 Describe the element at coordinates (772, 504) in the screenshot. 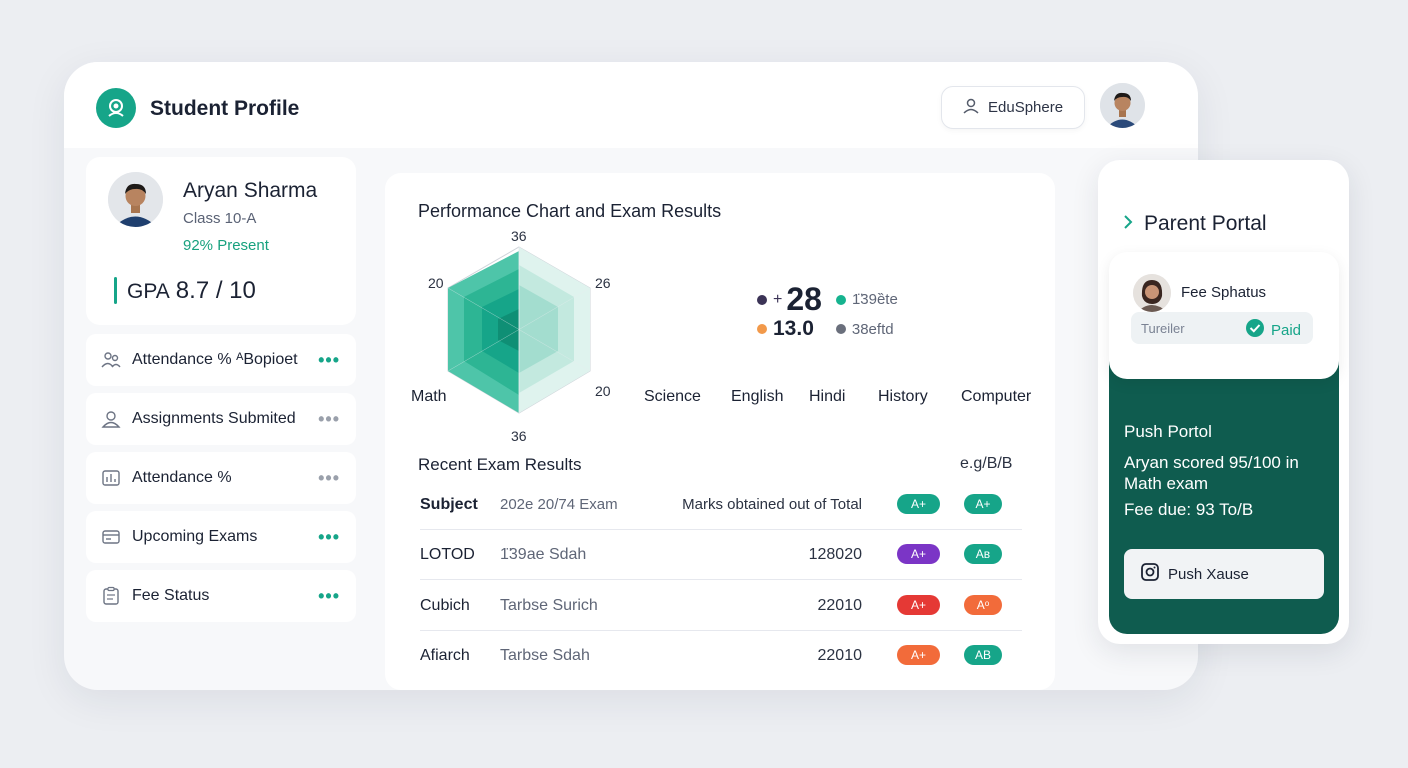

I see `header-marks: Marks obtained out of Total` at that location.